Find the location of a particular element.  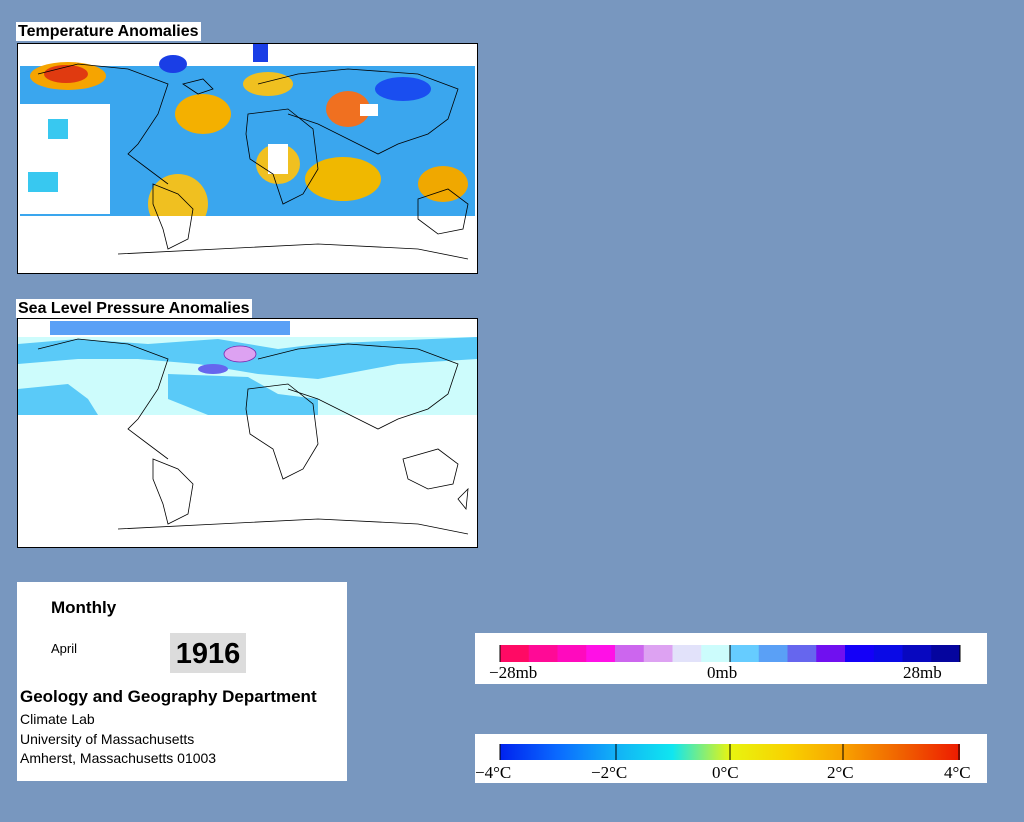

temperature-legend-label-neg2: −2°C is located at coordinates (609, 772).